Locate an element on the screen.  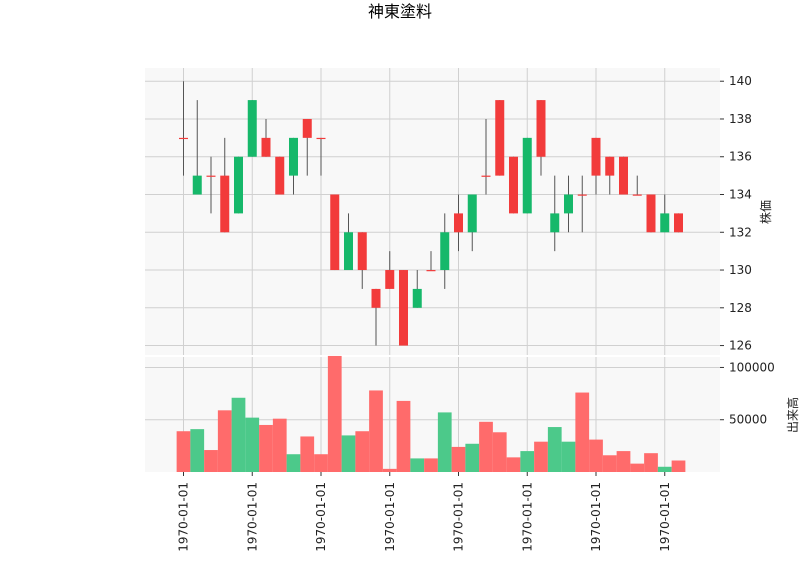
chart-title: 神東塗料 is located at coordinates (400, 11).